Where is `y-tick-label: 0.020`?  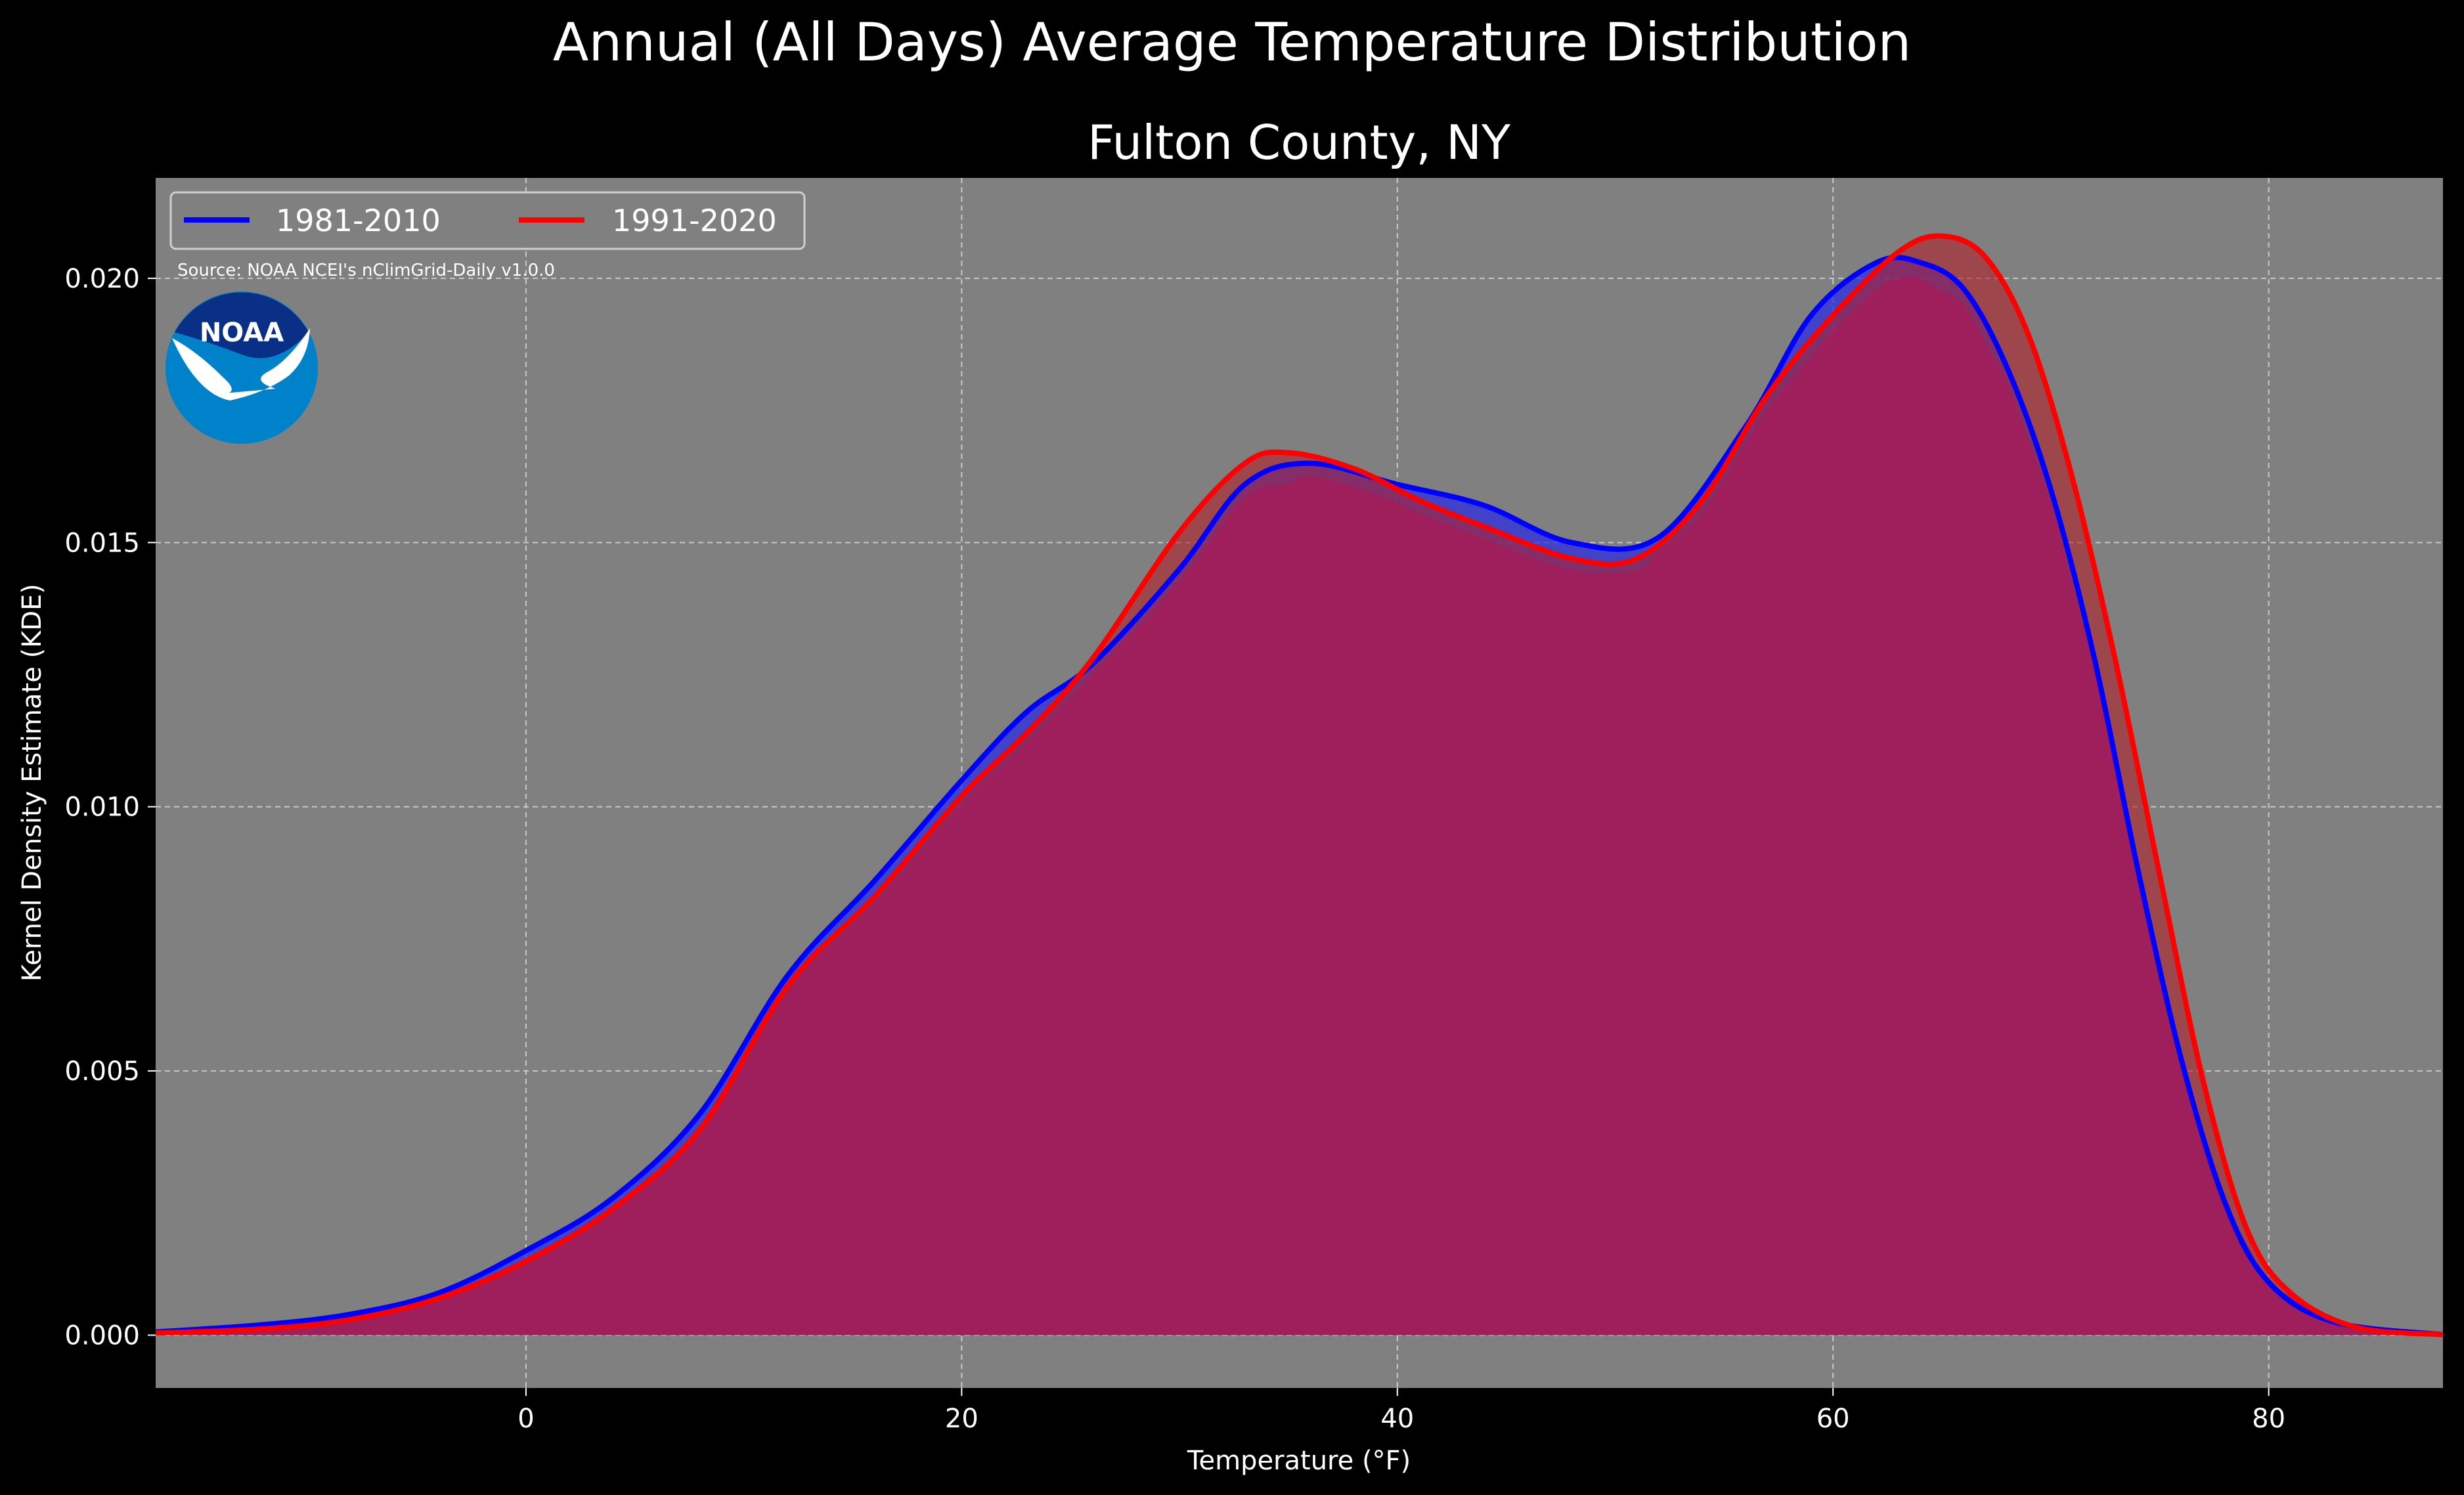 y-tick-label: 0.020 is located at coordinates (102, 279).